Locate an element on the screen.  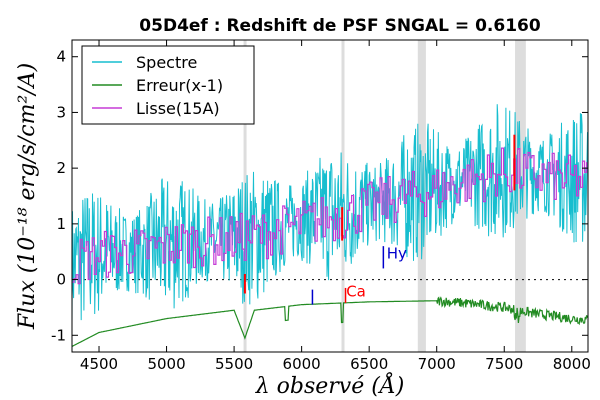
x-tick-label: 8000 is located at coordinates (572, 364).